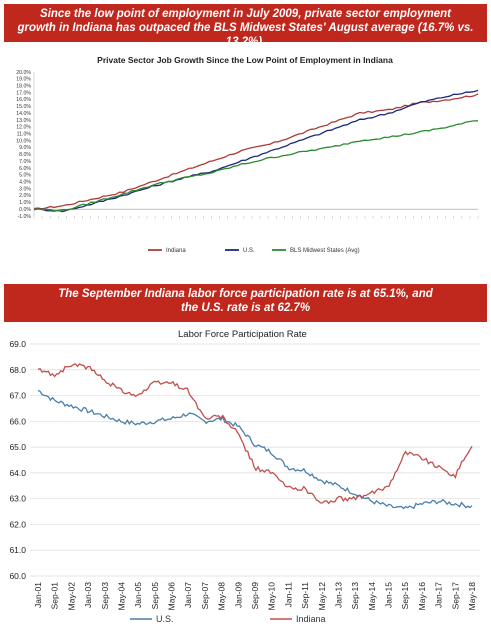 The height and width of the screenshot is (630, 491). Describe the element at coordinates (205, 596) in the screenshot. I see `labor-force-x-tick: Sep-07` at that location.